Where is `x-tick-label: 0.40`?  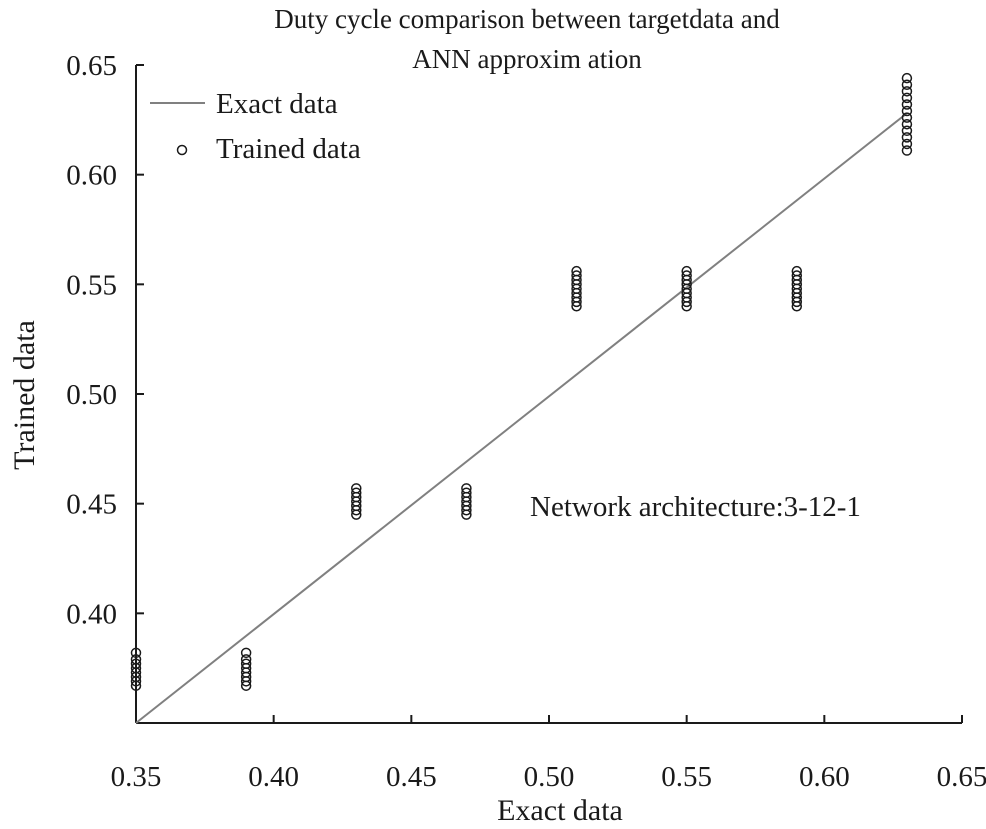
x-tick-label: 0.40 is located at coordinates (273, 777).